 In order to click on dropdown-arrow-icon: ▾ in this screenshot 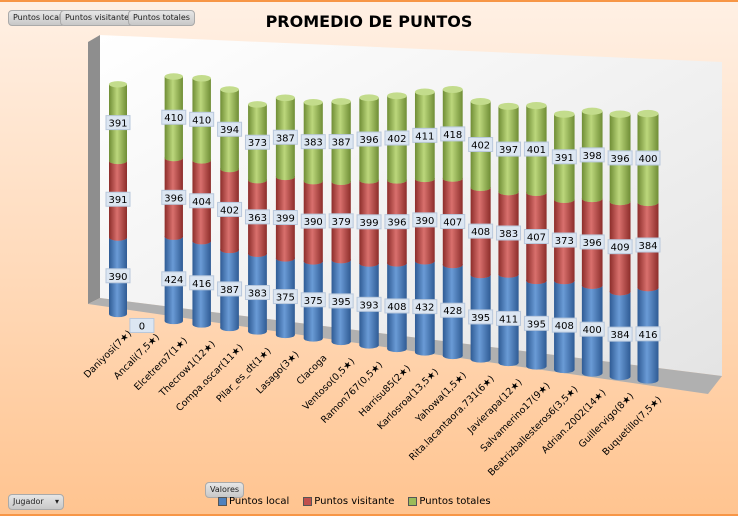, I will do `click(56, 501)`.